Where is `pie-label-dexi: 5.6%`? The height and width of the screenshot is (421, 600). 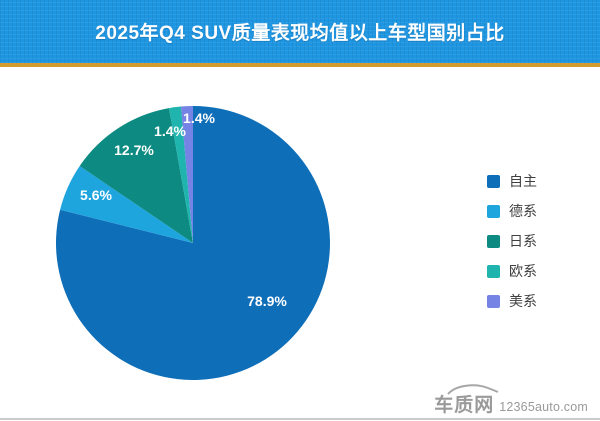
pie-label-dexi: 5.6% is located at coordinates (96, 195).